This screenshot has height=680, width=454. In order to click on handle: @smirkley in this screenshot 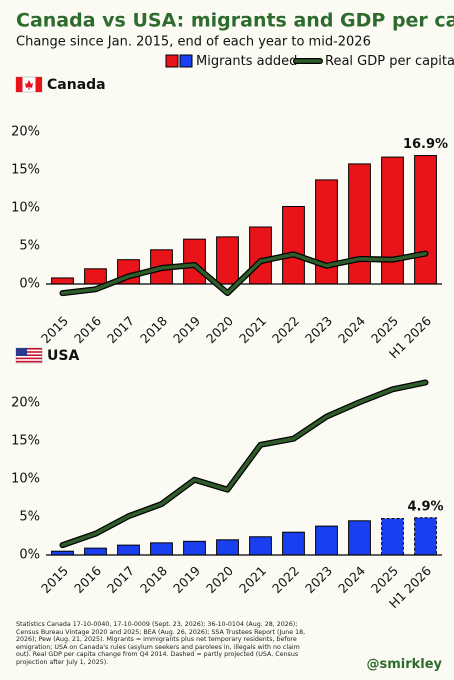, I will do `click(404, 664)`.